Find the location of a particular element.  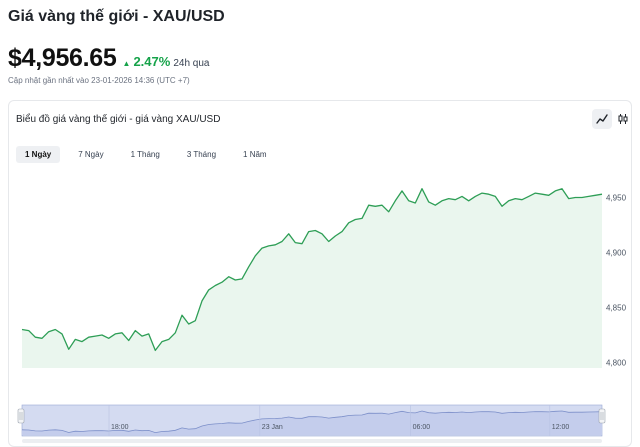

range-tabs: 1 Ngày 7 Ngày 1 Tháng 3 Tháng 1 Năm is located at coordinates (150, 154).